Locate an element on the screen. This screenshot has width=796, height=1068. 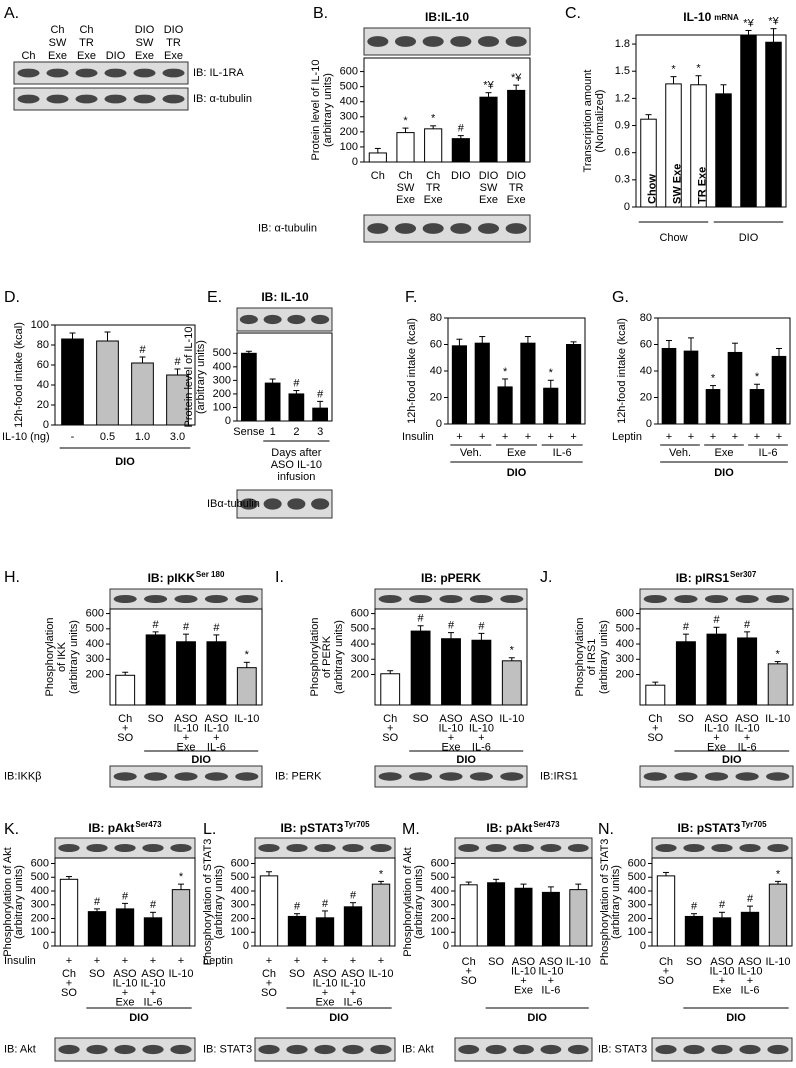
x-tick-label: 2 is located at coordinates (296, 432).